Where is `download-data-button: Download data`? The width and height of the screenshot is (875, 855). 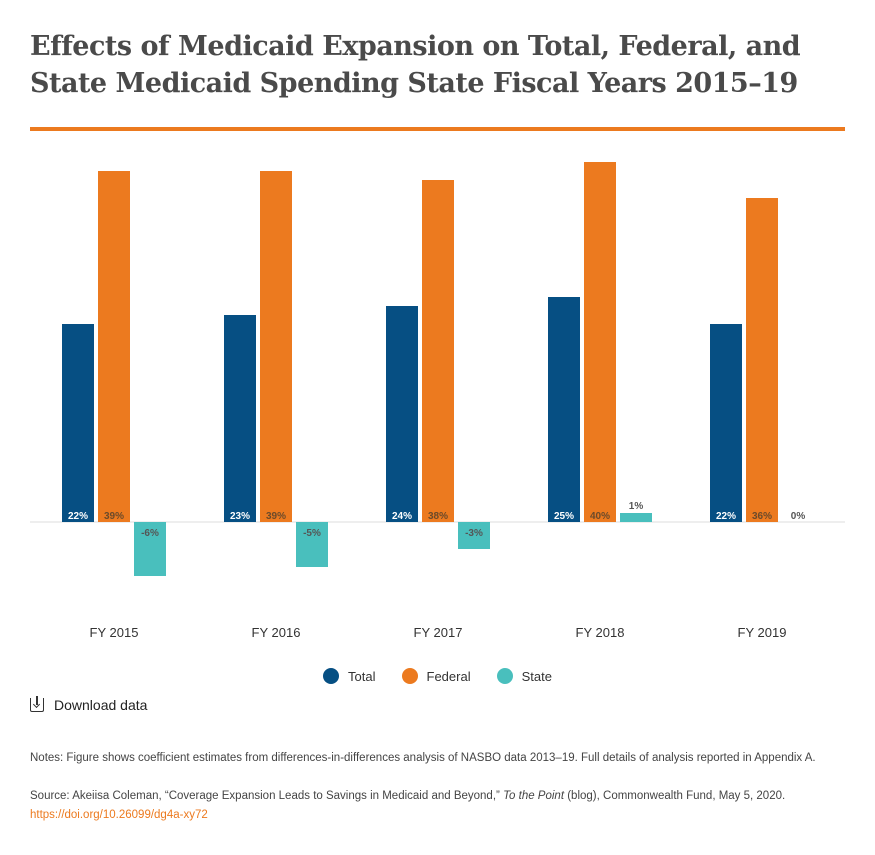
download-data-button: Download data is located at coordinates (89, 704).